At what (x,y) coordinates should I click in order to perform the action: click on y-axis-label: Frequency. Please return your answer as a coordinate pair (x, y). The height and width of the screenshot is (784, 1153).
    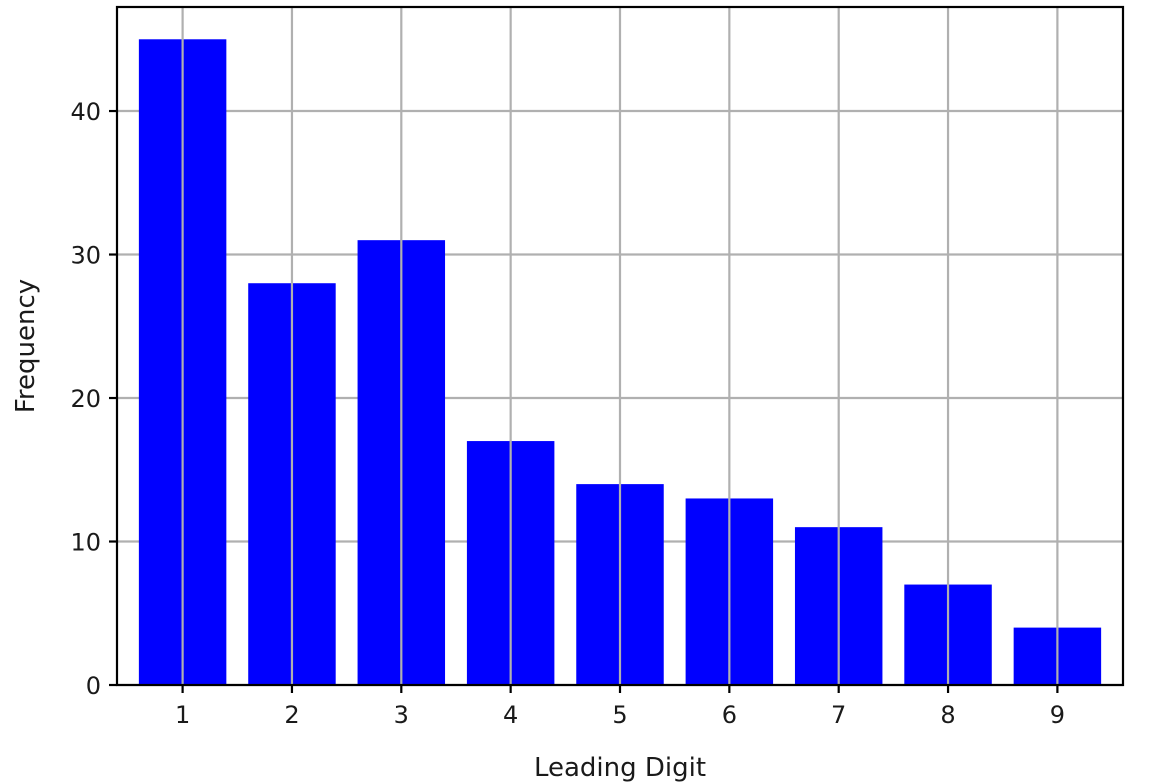
    Looking at the image, I should click on (26, 346).